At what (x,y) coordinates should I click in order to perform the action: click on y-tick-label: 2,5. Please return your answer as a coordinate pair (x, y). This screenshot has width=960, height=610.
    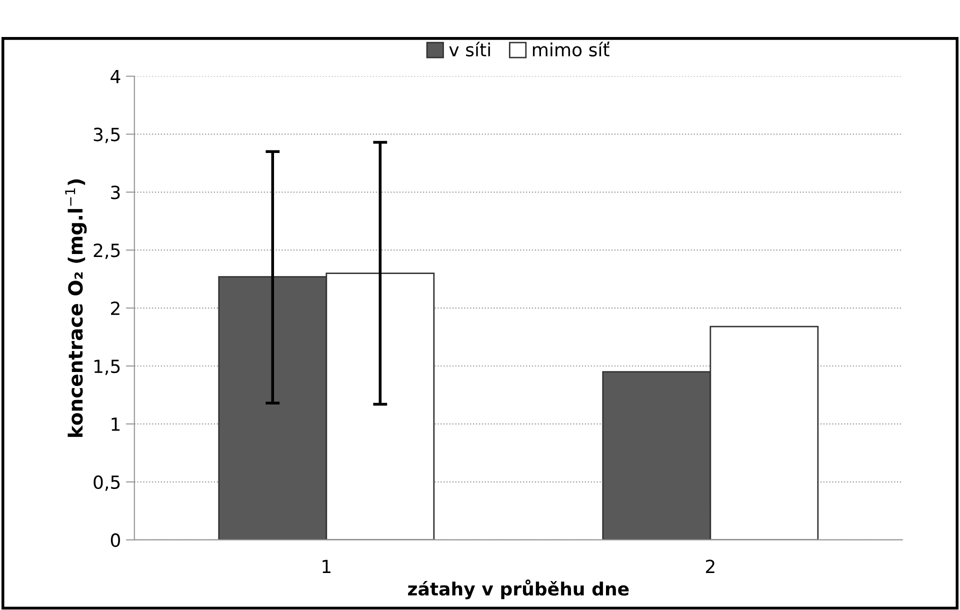
    Looking at the image, I should click on (107, 252).